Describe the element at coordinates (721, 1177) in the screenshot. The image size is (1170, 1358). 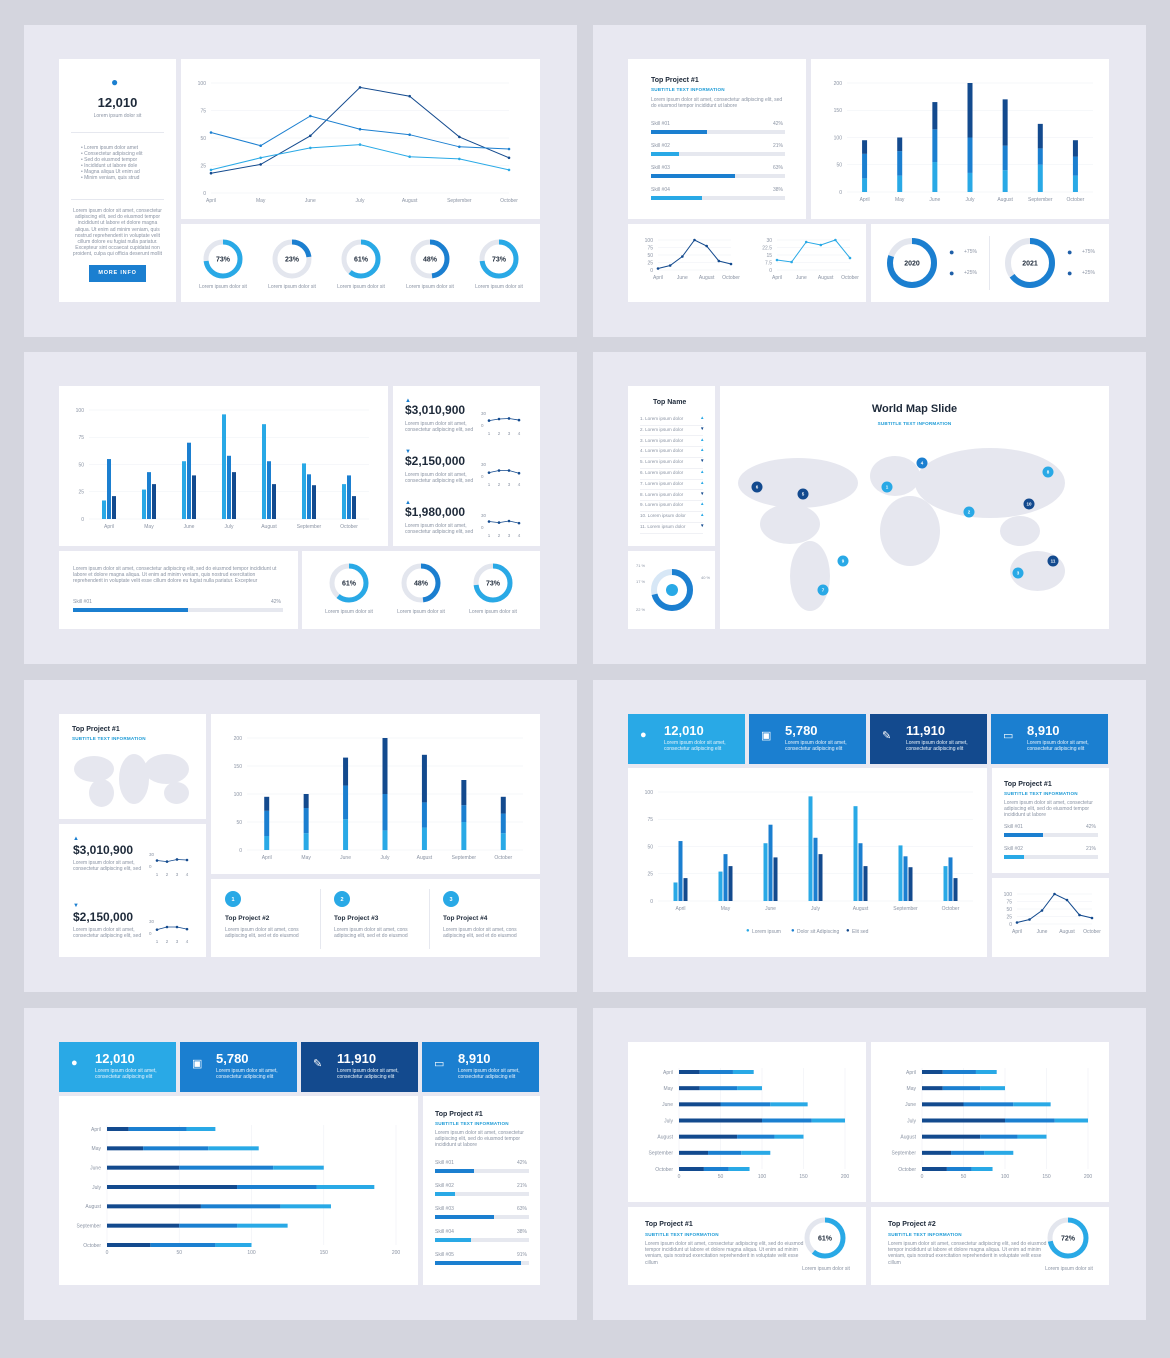
I see `x-tick-label: 50` at that location.